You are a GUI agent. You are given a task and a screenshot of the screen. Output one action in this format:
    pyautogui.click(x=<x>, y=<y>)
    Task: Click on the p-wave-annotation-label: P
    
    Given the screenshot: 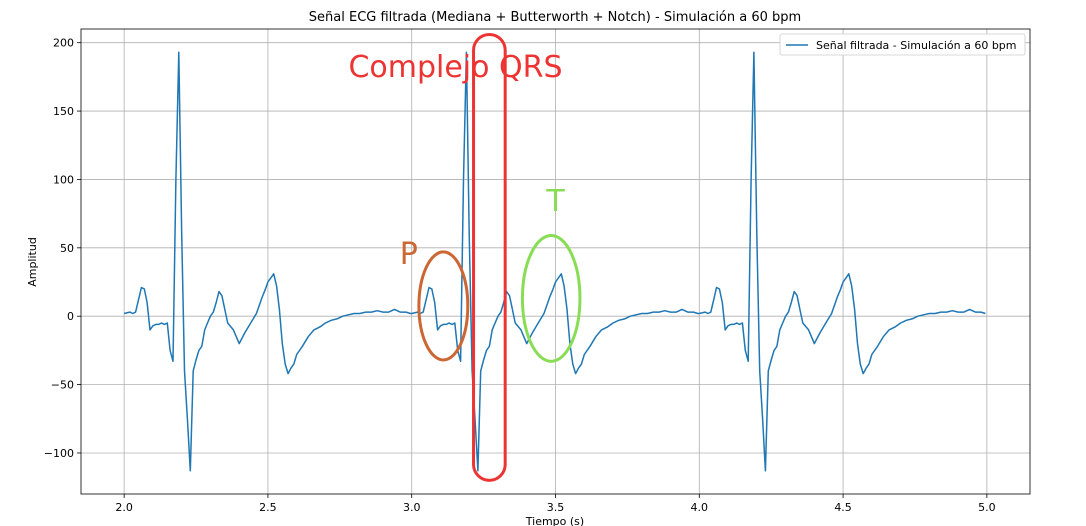 What is the action you would take?
    pyautogui.click(x=409, y=254)
    